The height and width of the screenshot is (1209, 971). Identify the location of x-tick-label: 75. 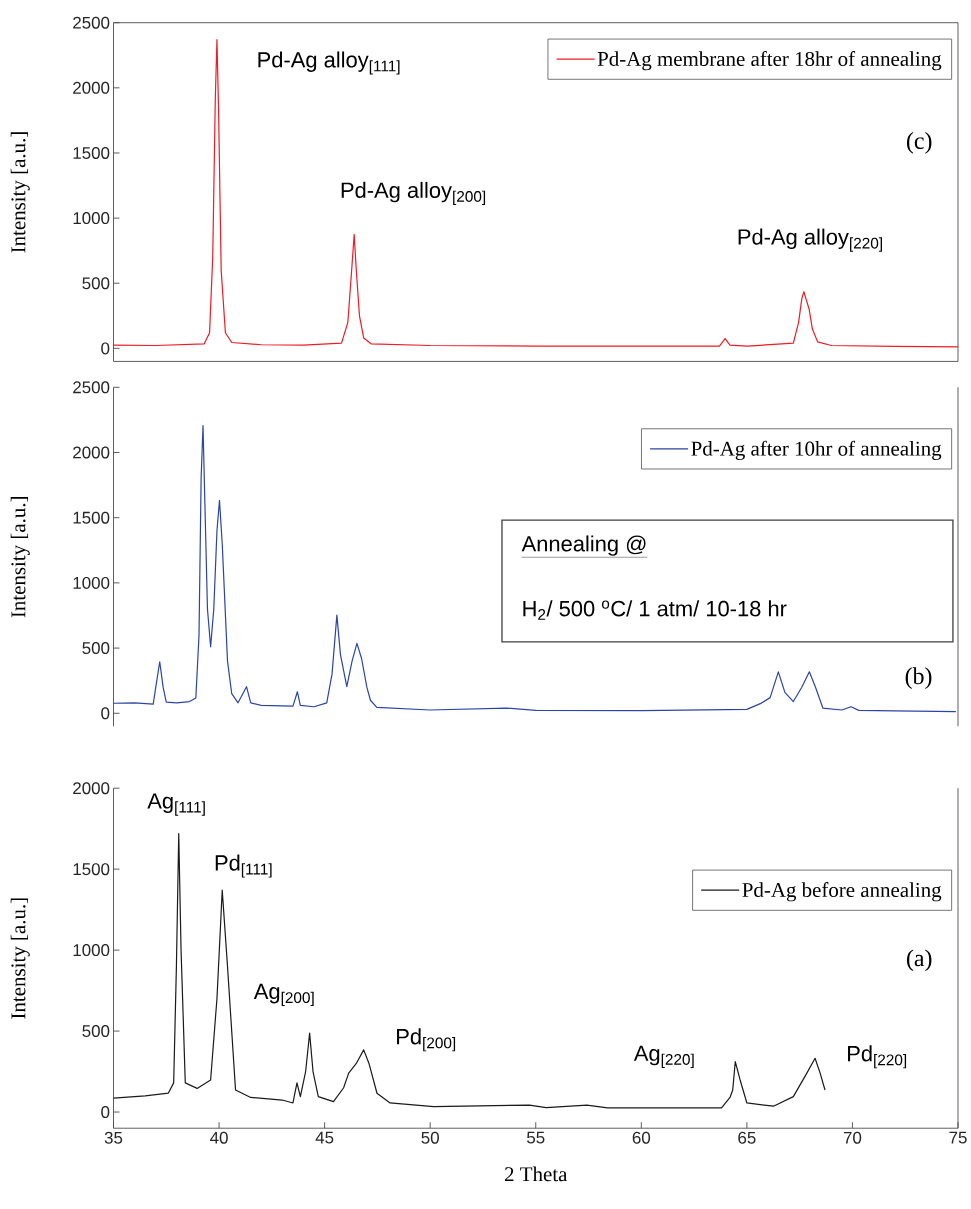
(958, 1137).